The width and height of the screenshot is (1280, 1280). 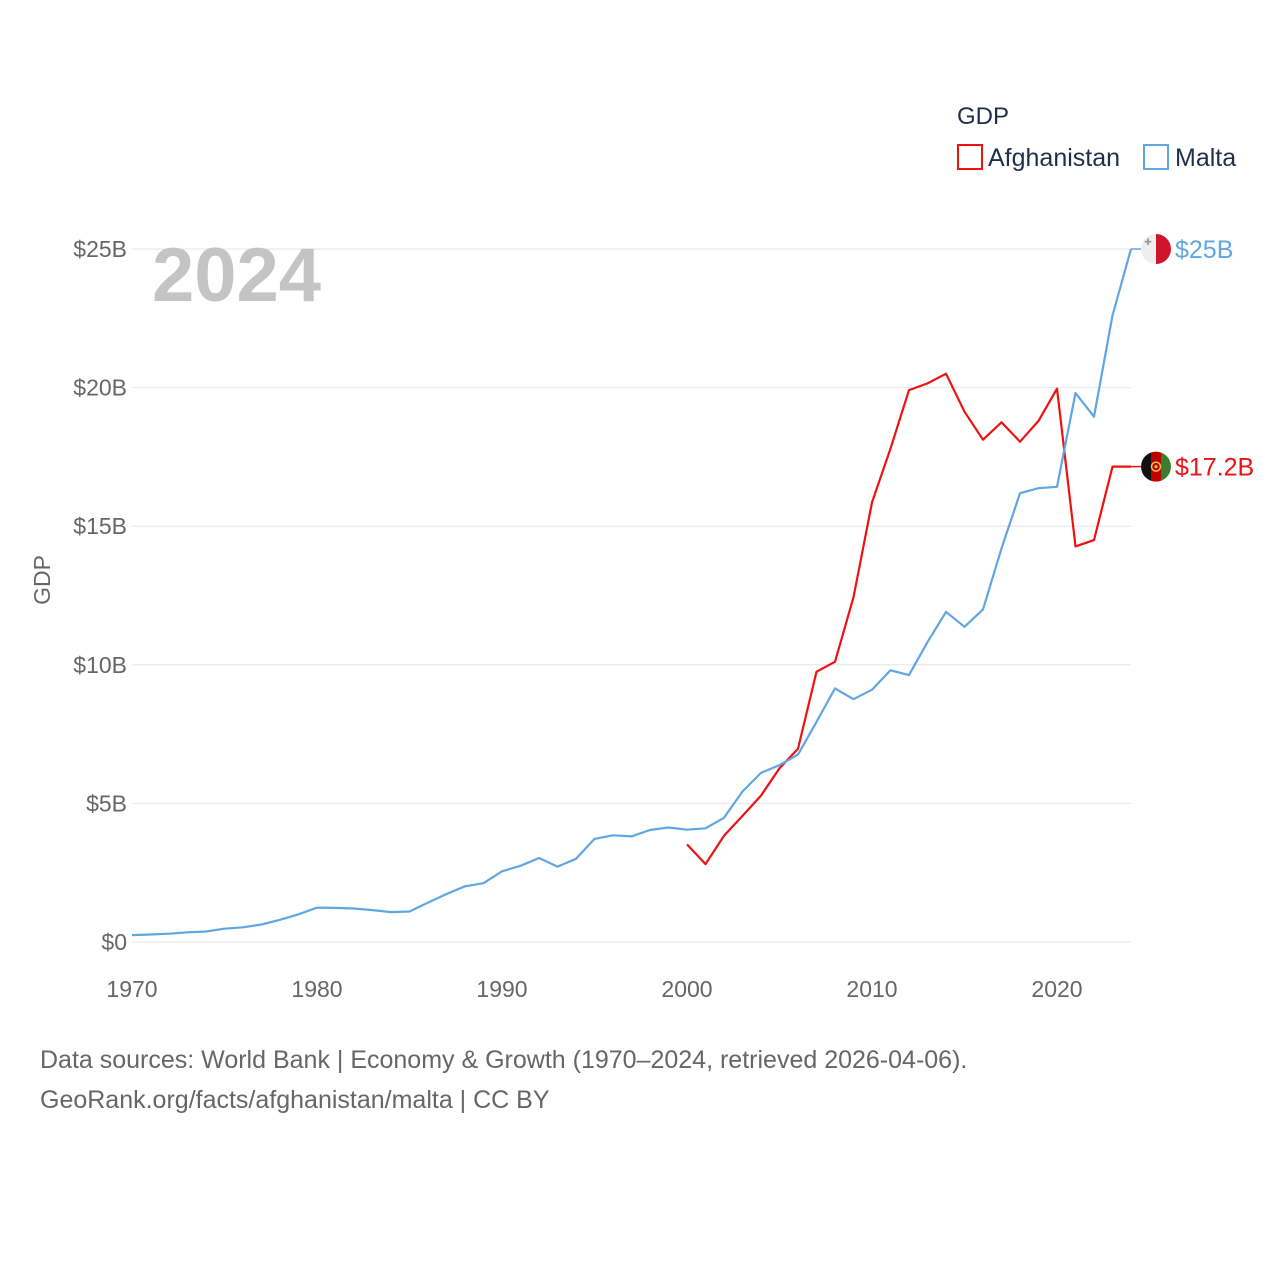 I want to click on x-tick-label: 2010, so click(x=871, y=989).